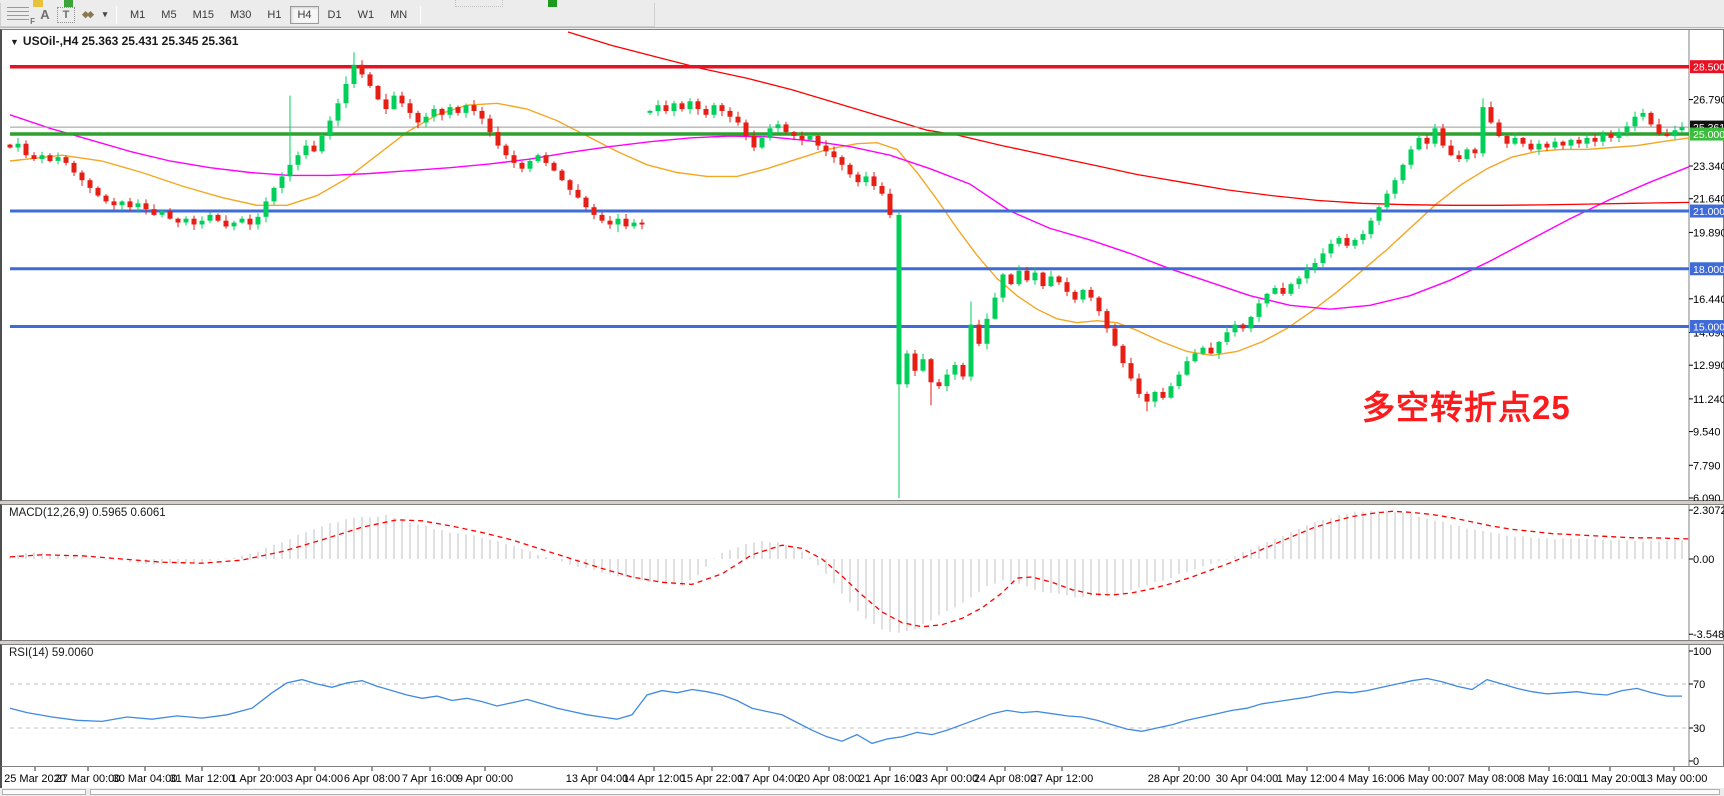 The image size is (1724, 796). I want to click on price-tick-label: 12.990, so click(1708, 366).